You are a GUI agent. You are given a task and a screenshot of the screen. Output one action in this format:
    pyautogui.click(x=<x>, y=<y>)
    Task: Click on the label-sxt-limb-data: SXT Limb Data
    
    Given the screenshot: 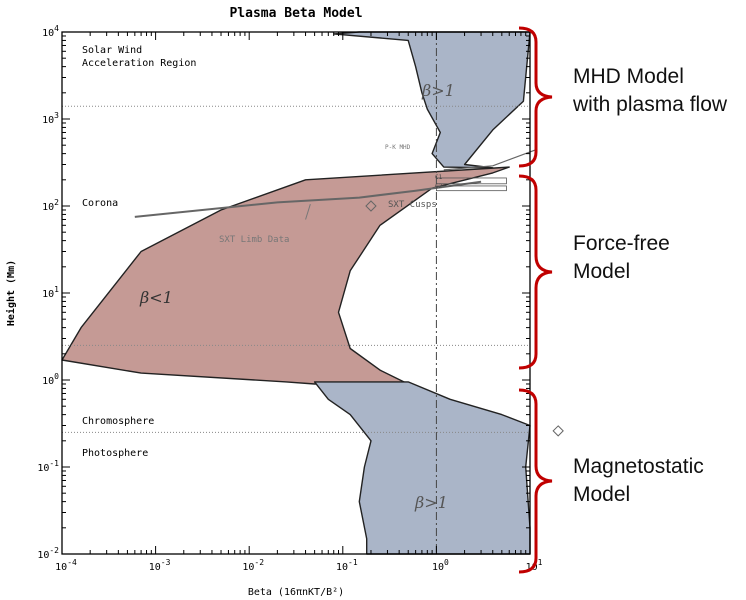 What is the action you would take?
    pyautogui.click(x=254, y=240)
    